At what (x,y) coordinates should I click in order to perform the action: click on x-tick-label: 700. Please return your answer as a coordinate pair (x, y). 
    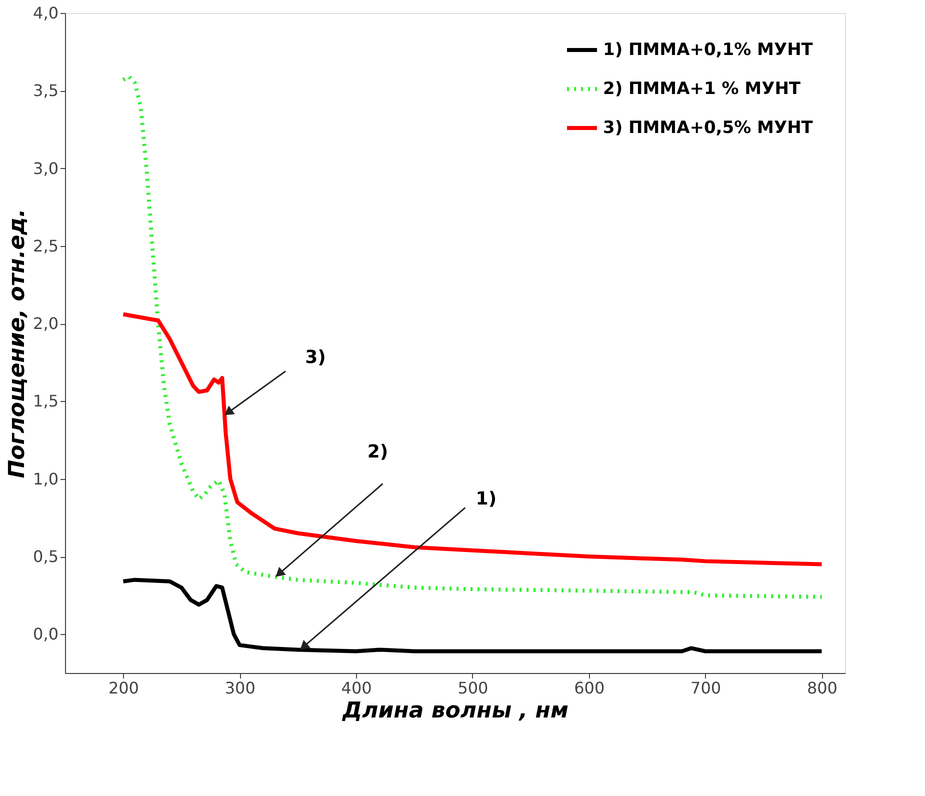
    Looking at the image, I should click on (706, 688).